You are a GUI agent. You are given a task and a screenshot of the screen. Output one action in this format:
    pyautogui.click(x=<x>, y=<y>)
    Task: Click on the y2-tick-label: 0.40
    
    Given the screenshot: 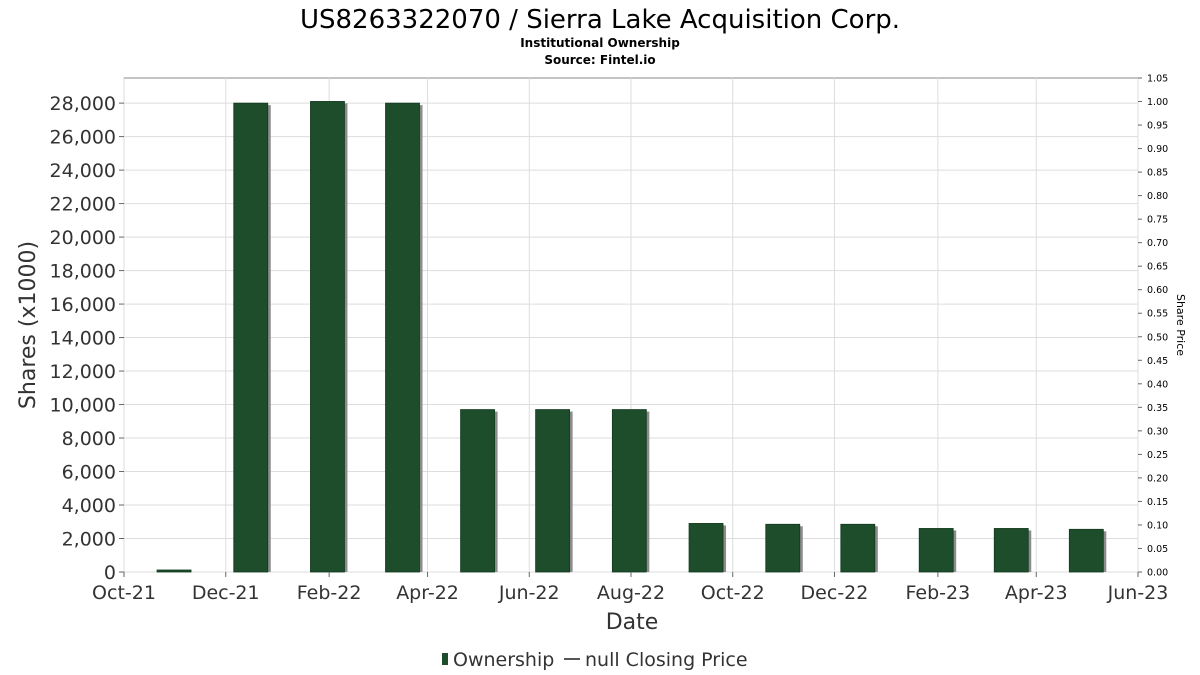 What is the action you would take?
    pyautogui.click(x=1157, y=384)
    